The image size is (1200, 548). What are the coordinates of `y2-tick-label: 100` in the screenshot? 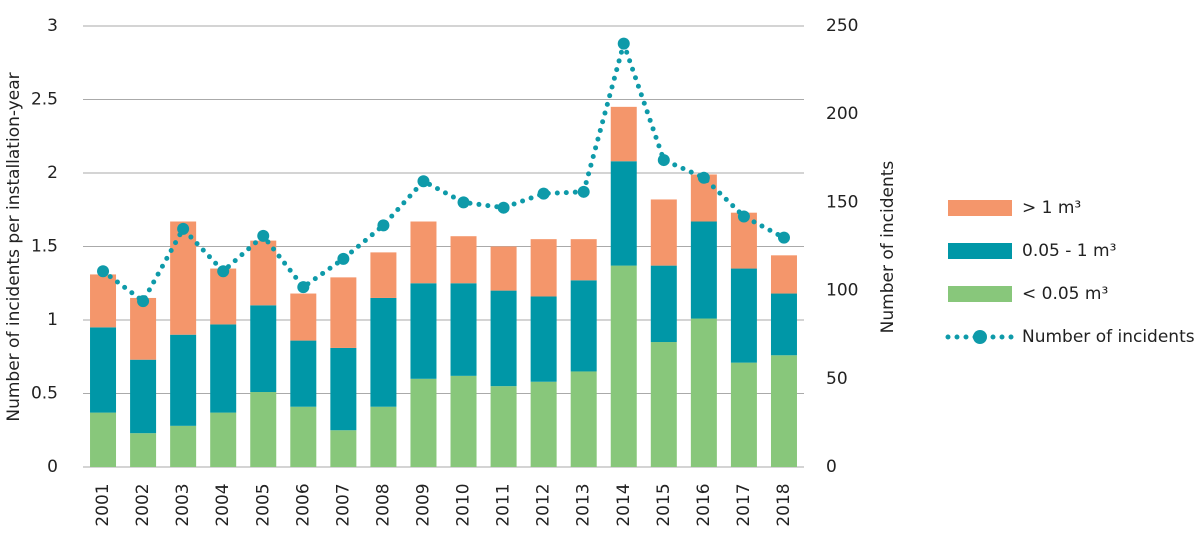 It's located at (842, 291).